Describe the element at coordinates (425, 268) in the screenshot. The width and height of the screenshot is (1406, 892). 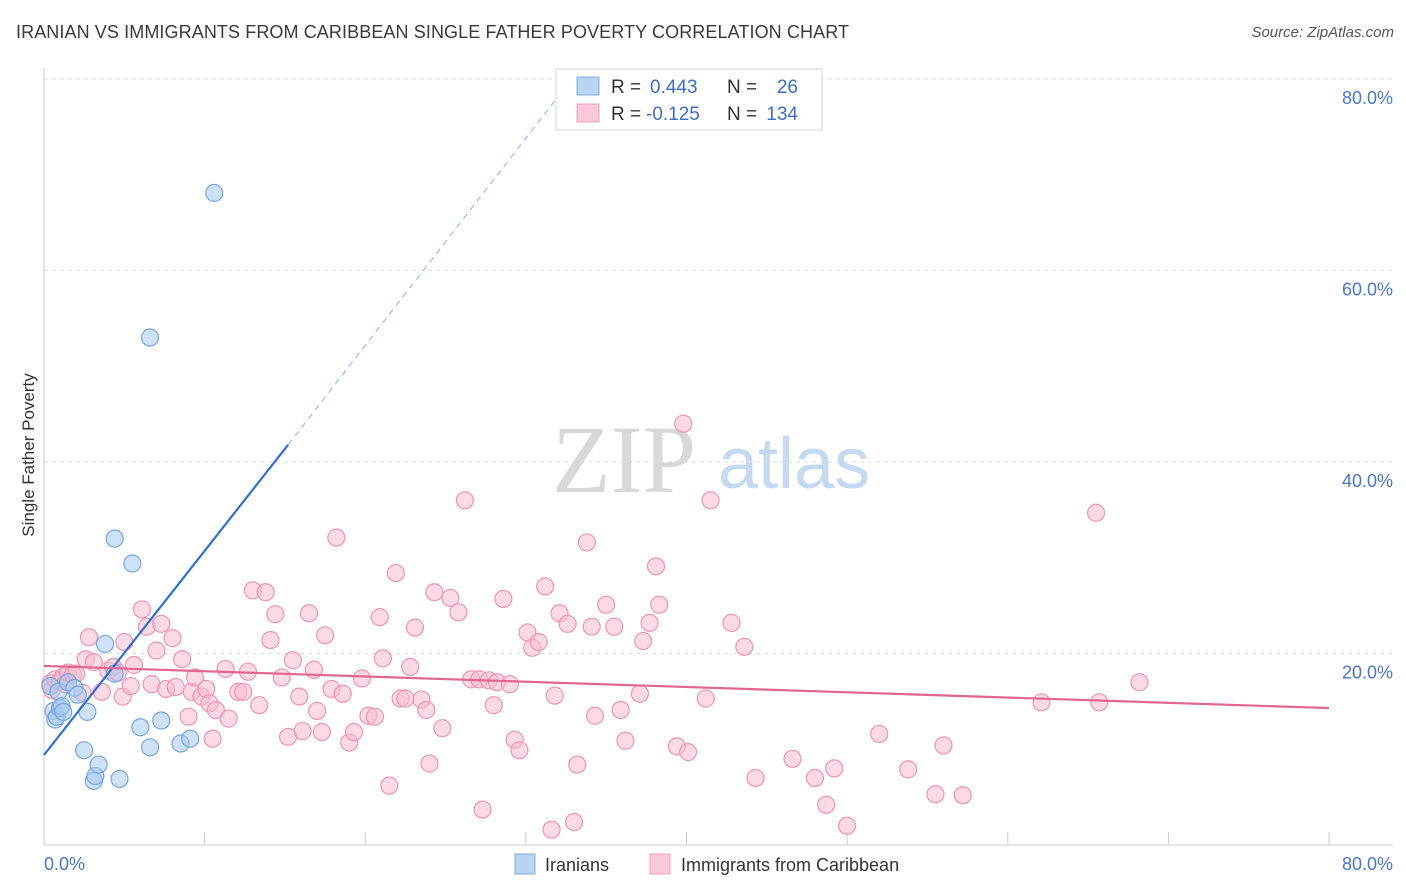
I see `iranians-trend-extension` at that location.